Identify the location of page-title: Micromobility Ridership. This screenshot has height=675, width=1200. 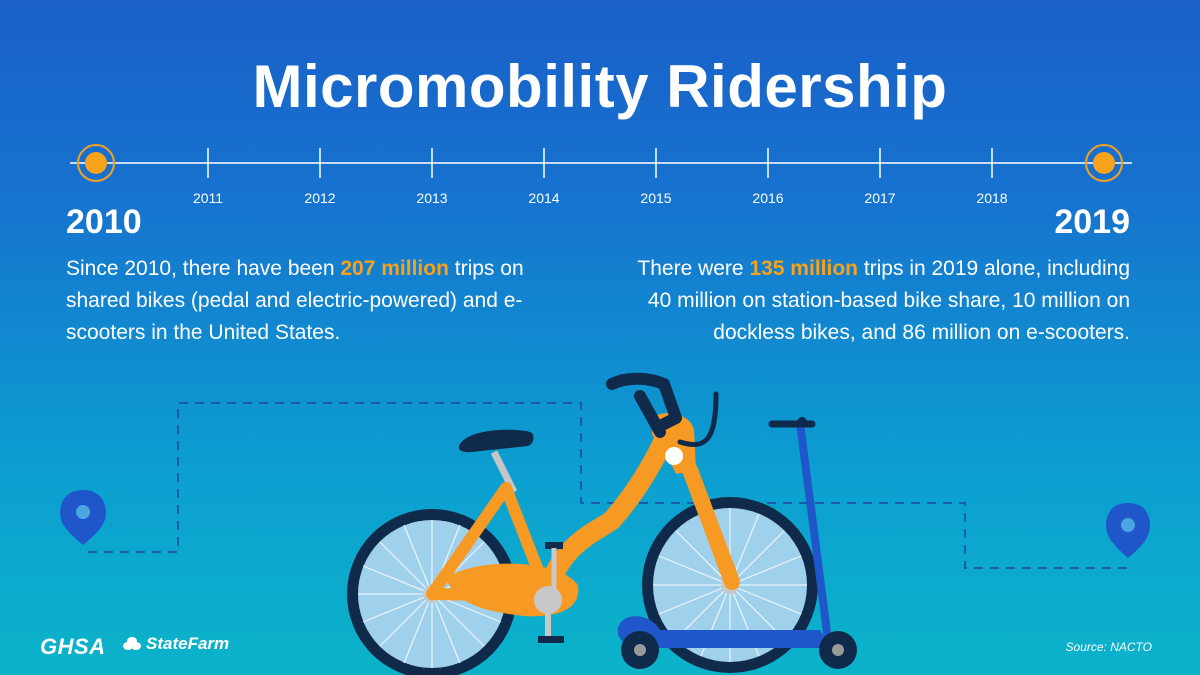
(600, 86).